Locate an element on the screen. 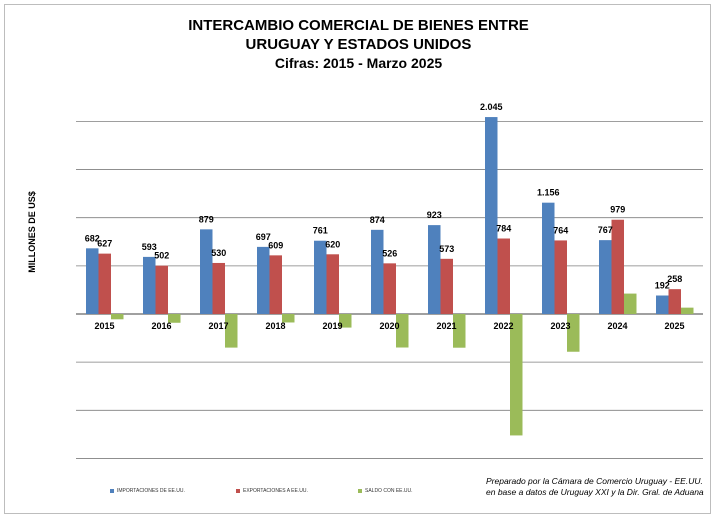 The width and height of the screenshot is (717, 520). data-label-importaciones-2025: 192 is located at coordinates (662, 286).